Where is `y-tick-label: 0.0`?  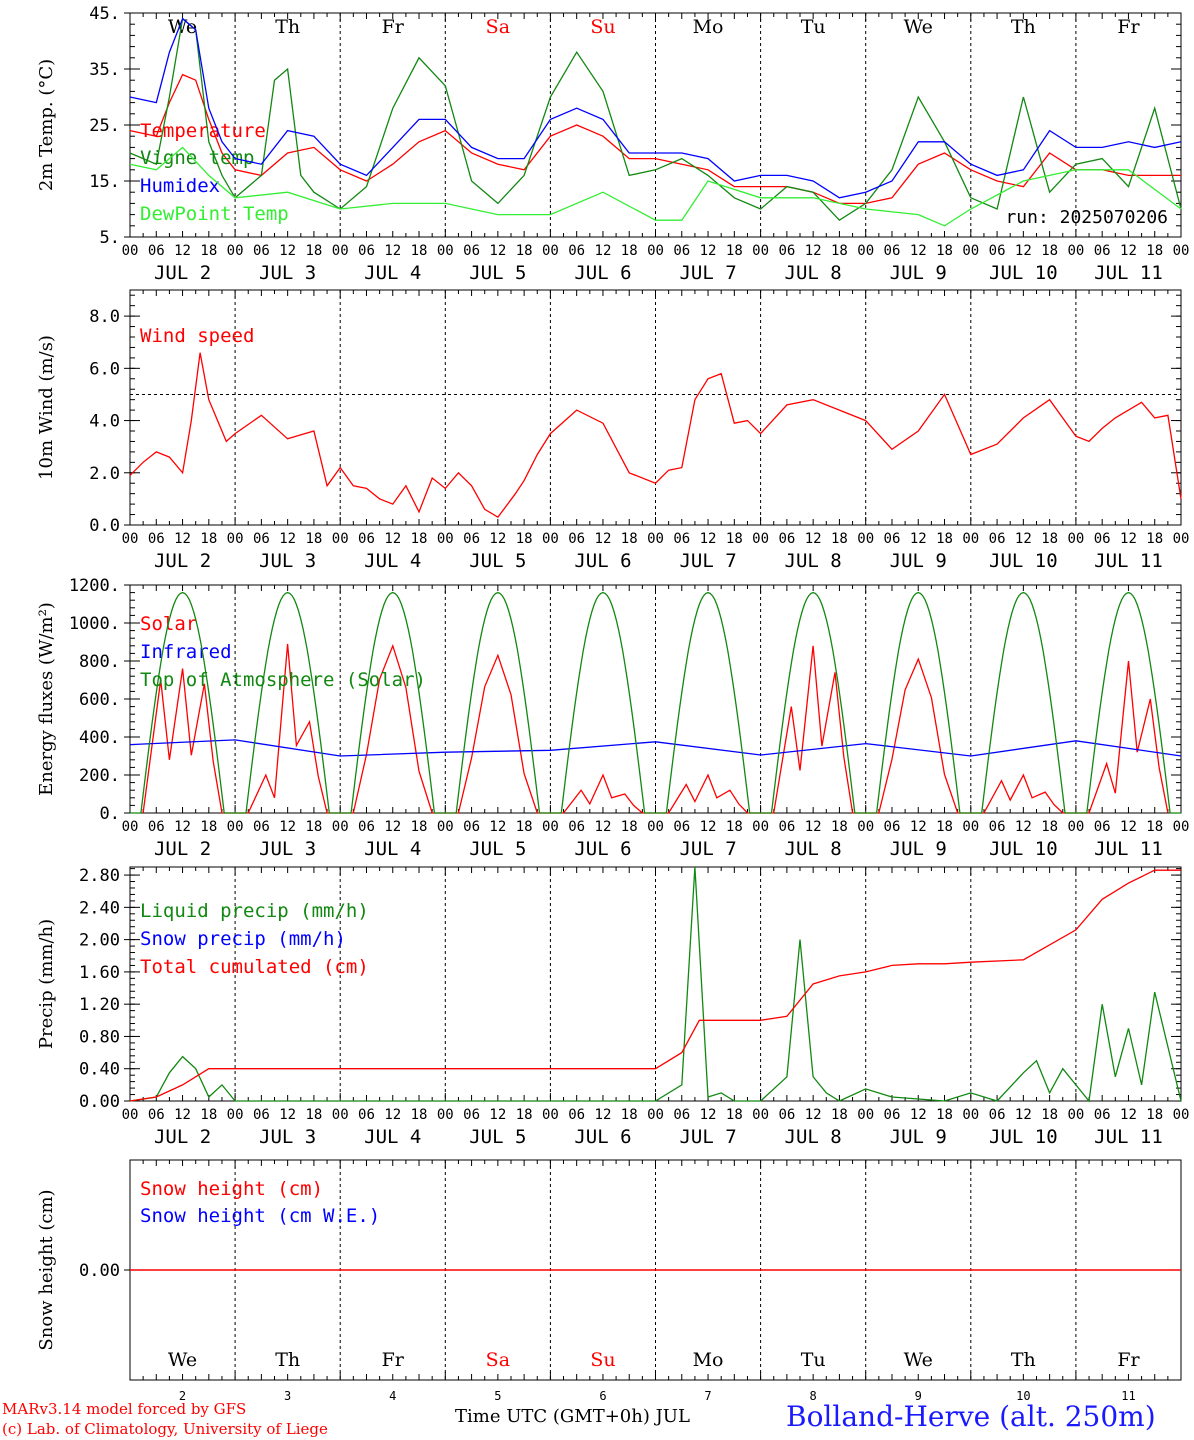 y-tick-label: 0.0 is located at coordinates (104, 526).